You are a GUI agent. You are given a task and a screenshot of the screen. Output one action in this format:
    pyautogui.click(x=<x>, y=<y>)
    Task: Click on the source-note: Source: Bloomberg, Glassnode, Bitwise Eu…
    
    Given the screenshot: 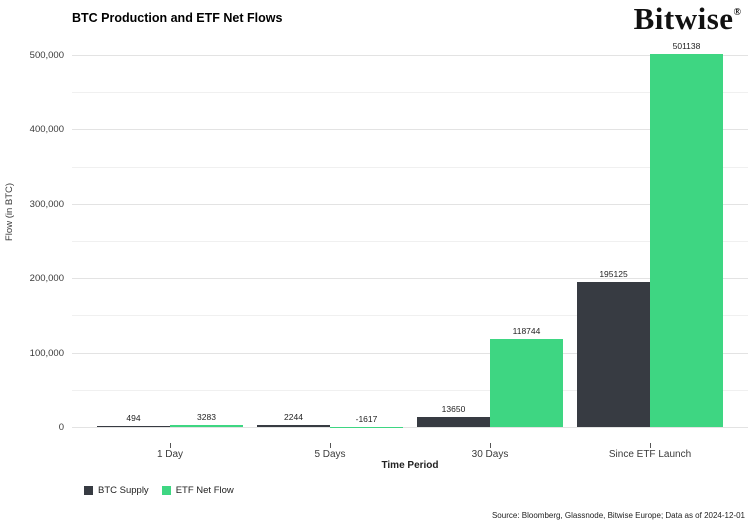 What is the action you would take?
    pyautogui.click(x=618, y=515)
    